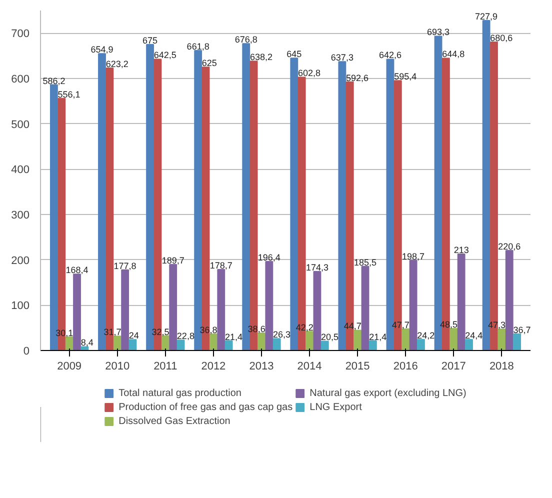 This screenshot has width=552, height=498. Describe the element at coordinates (209, 329) in the screenshot. I see `data-label: 36,8` at that location.